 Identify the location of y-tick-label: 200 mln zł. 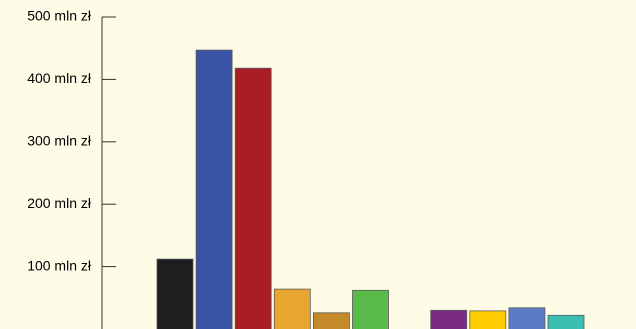
(59, 203).